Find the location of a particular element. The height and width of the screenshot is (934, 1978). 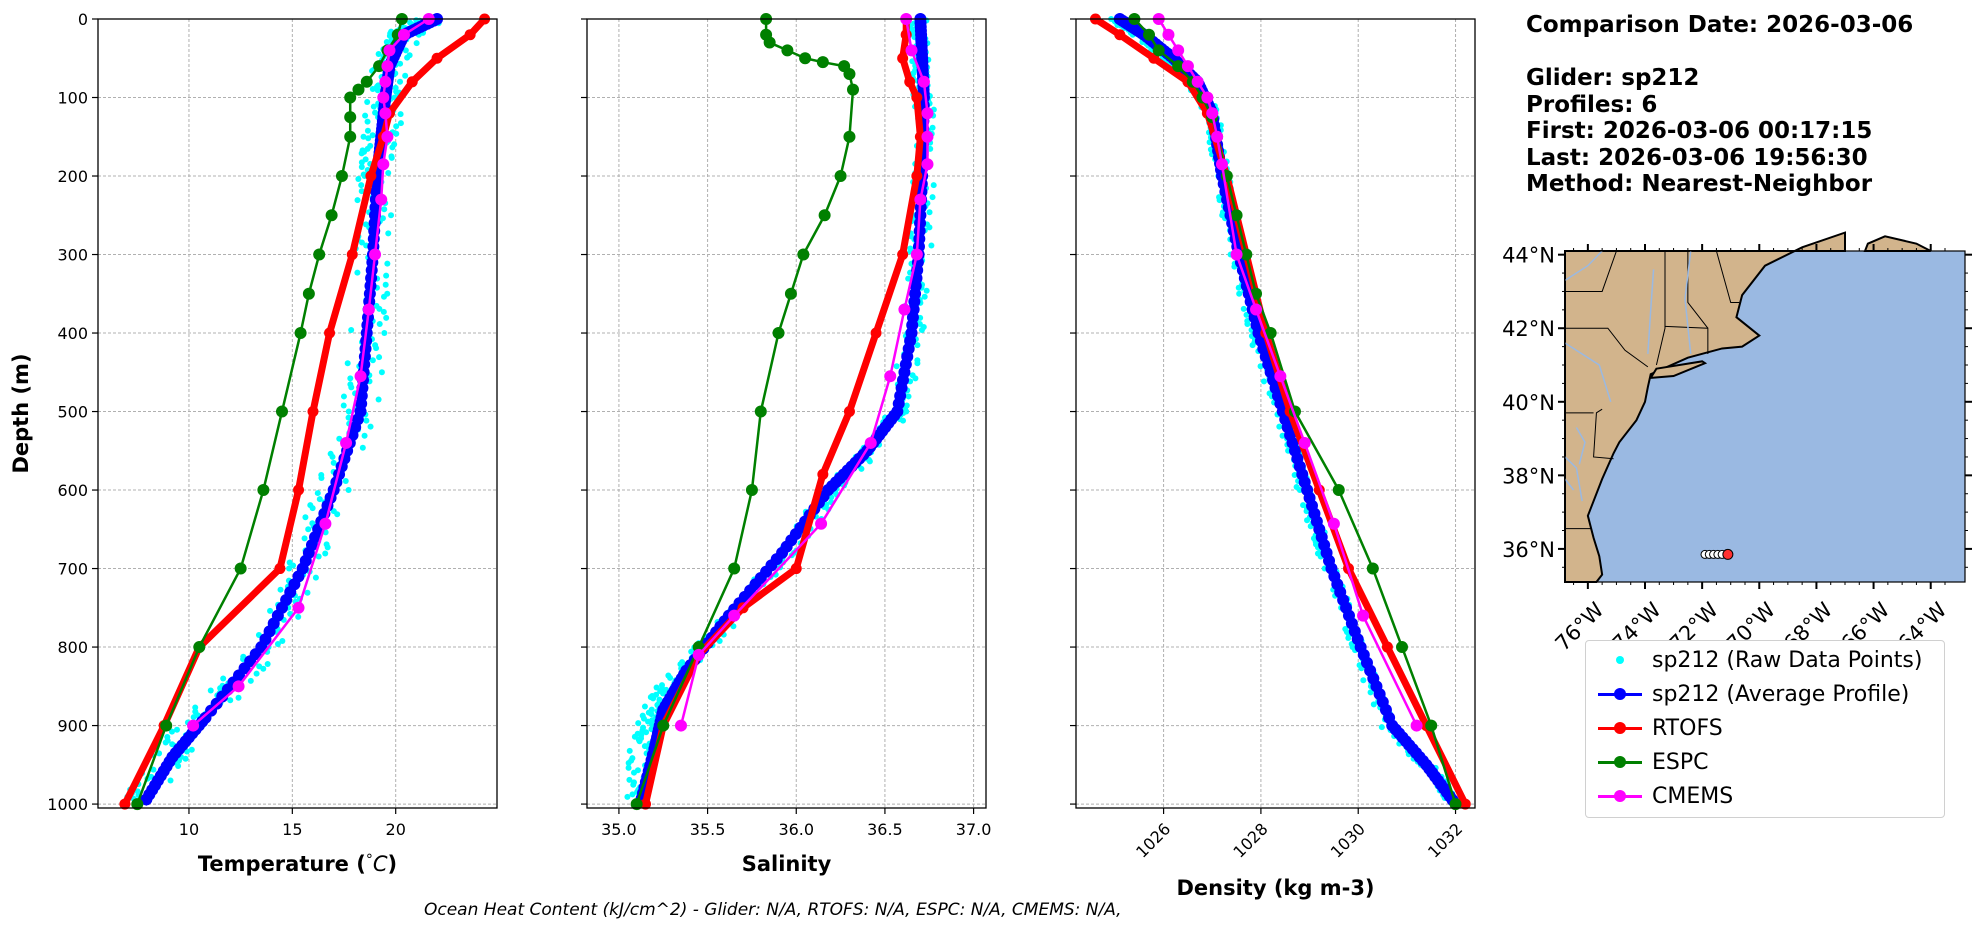

comparison-date: Comparison Date: 2026-03-06 is located at coordinates (1720, 25).